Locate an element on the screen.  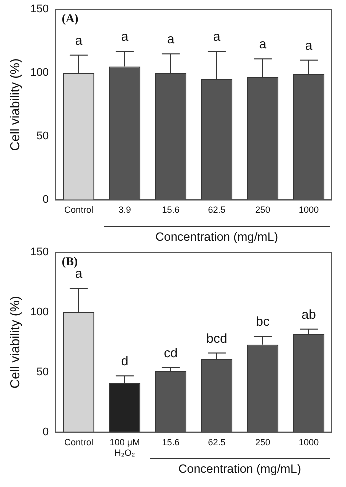
annotation: cd is located at coordinates (171, 352).